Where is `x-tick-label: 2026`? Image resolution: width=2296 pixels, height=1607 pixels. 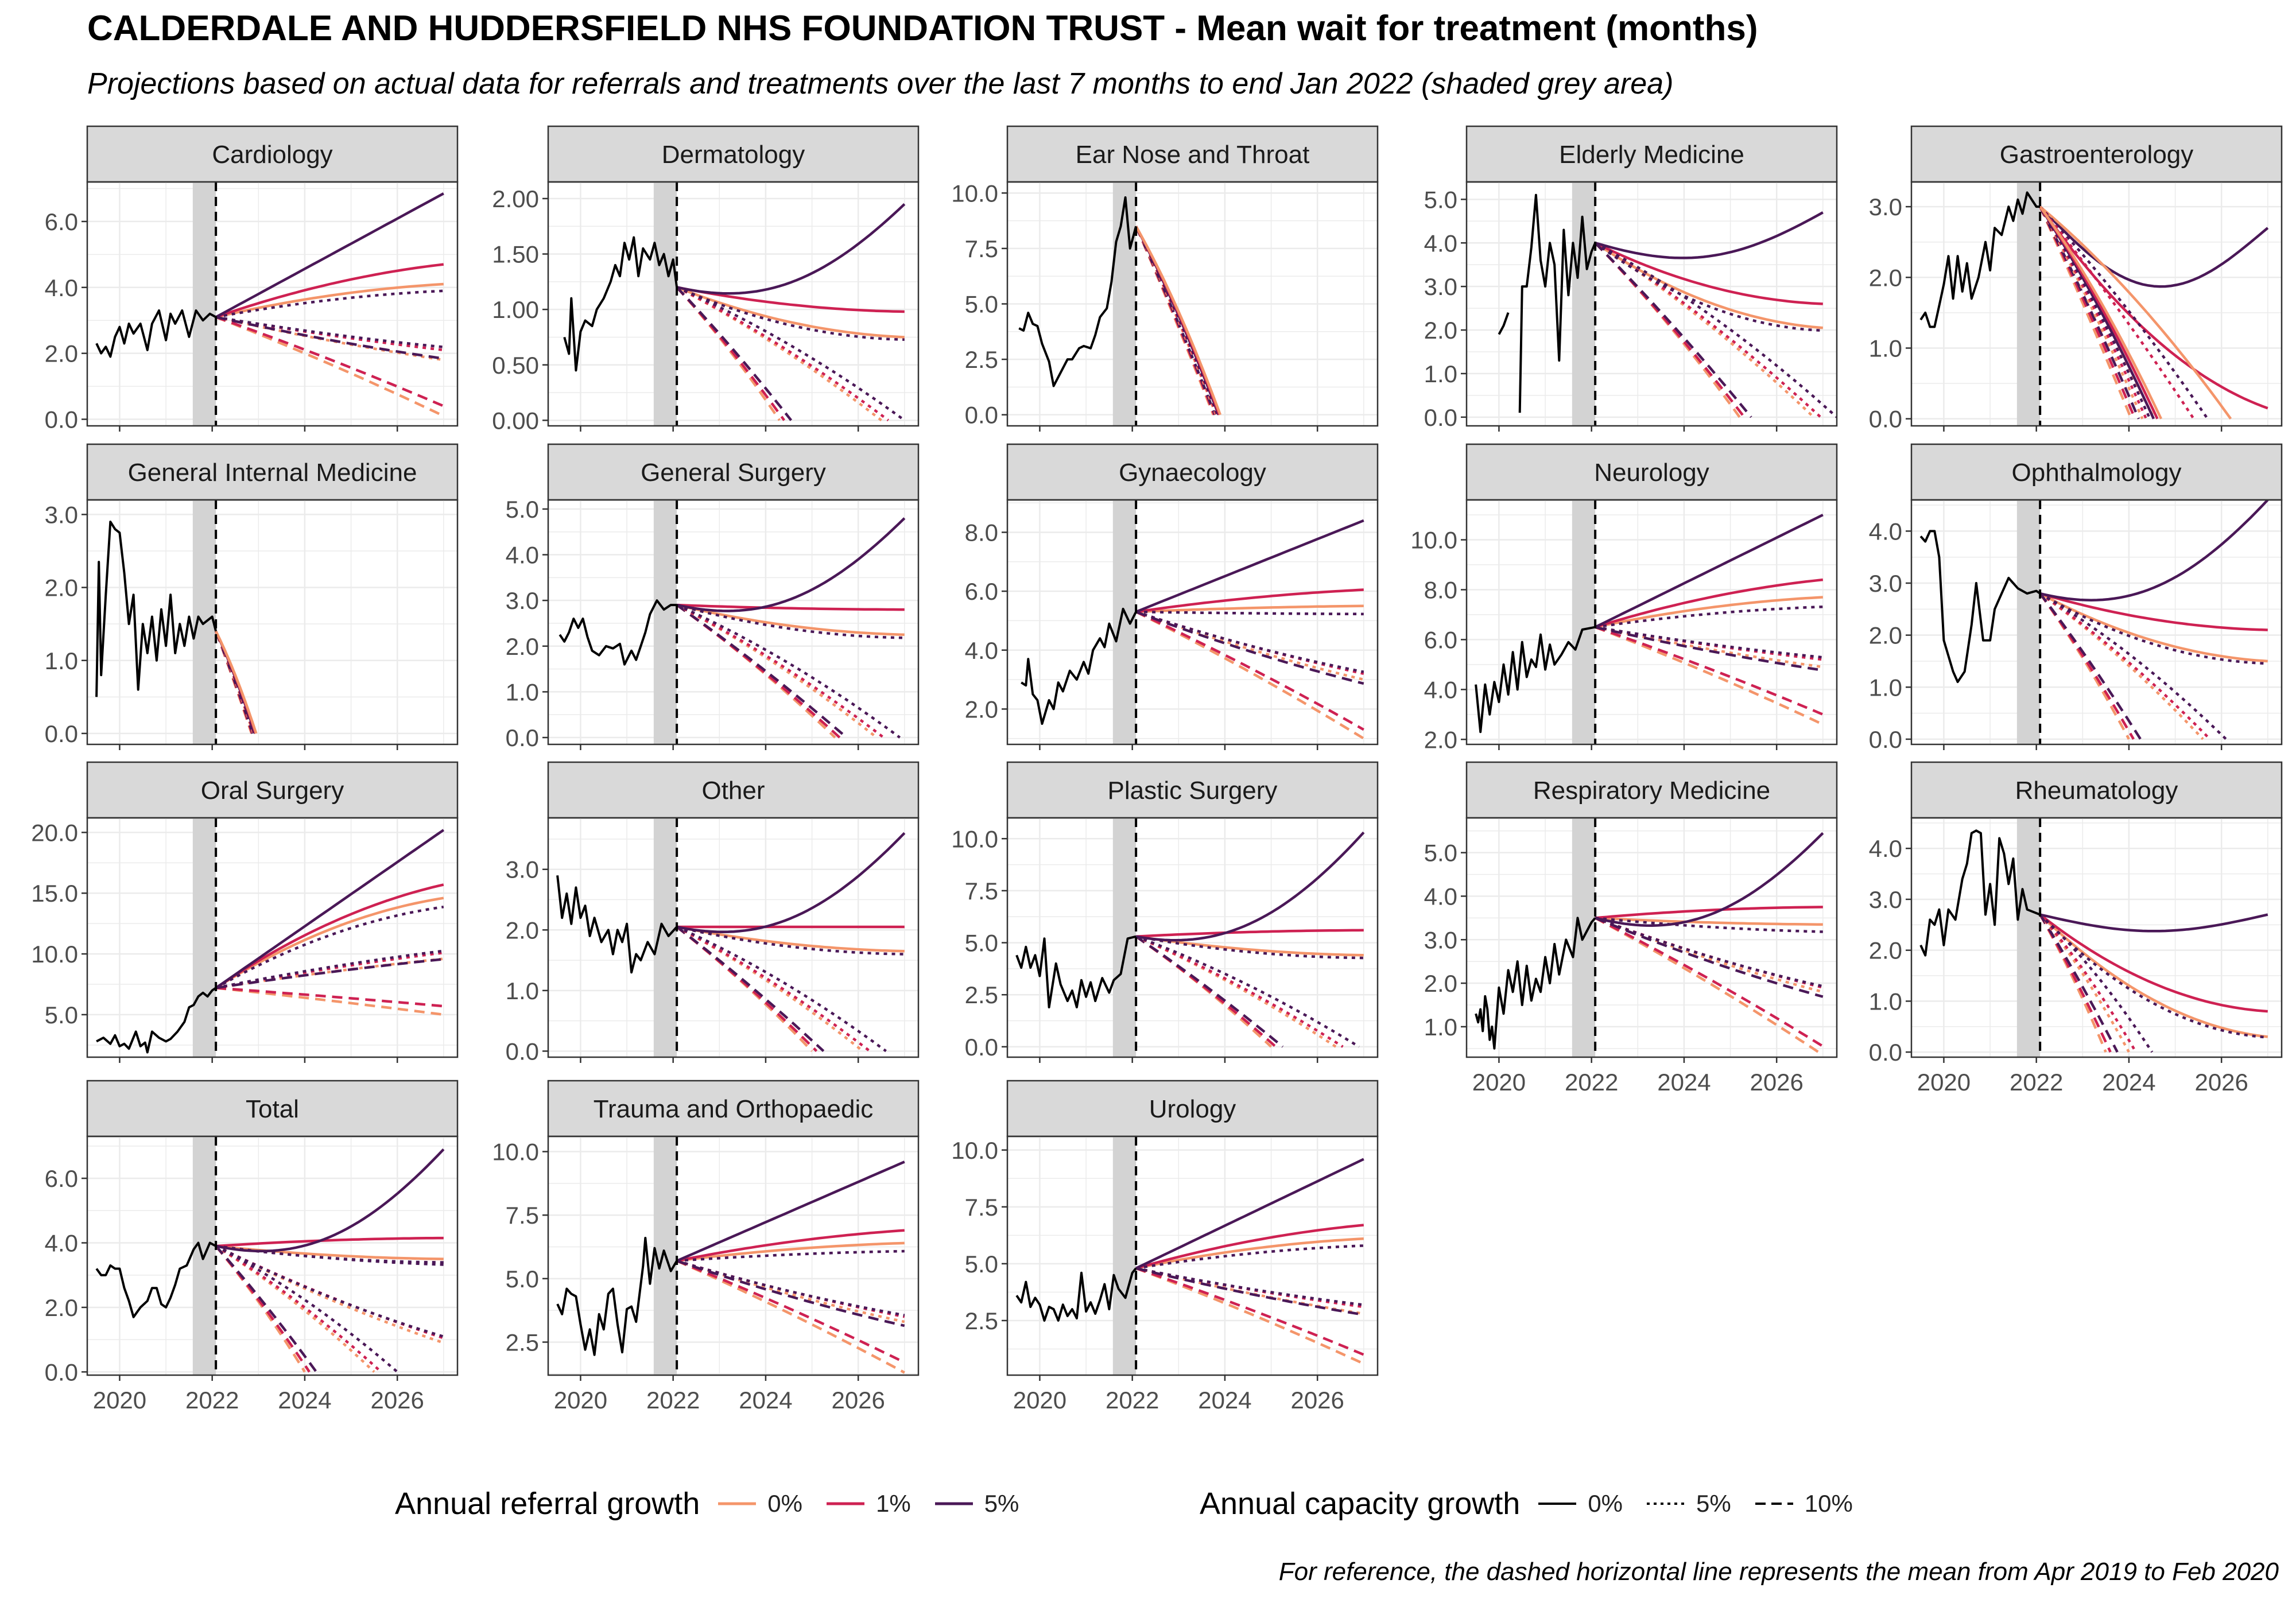 x-tick-label: 2026 is located at coordinates (1776, 1082).